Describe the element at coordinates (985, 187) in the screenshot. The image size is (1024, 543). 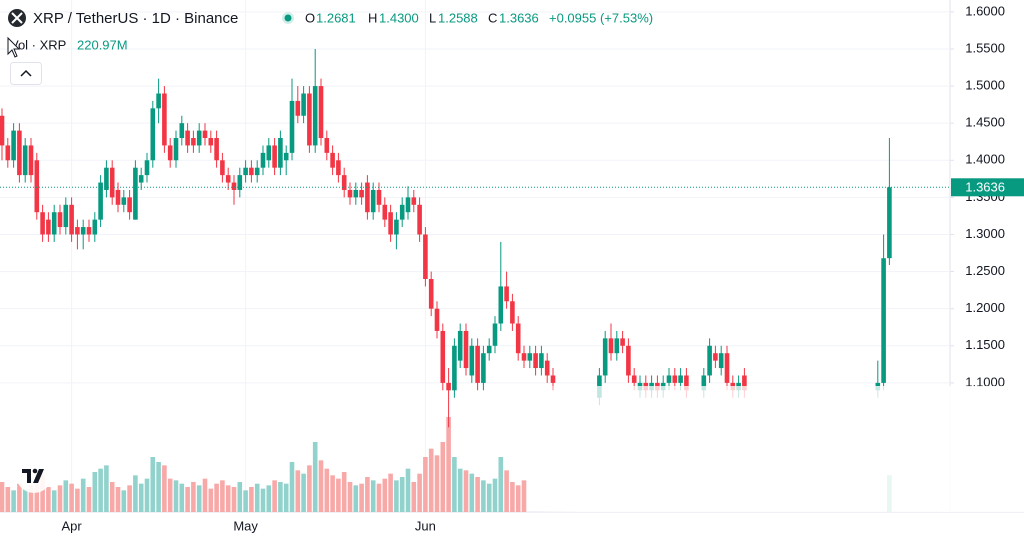
I see `last-price-label: 1.3636` at that location.